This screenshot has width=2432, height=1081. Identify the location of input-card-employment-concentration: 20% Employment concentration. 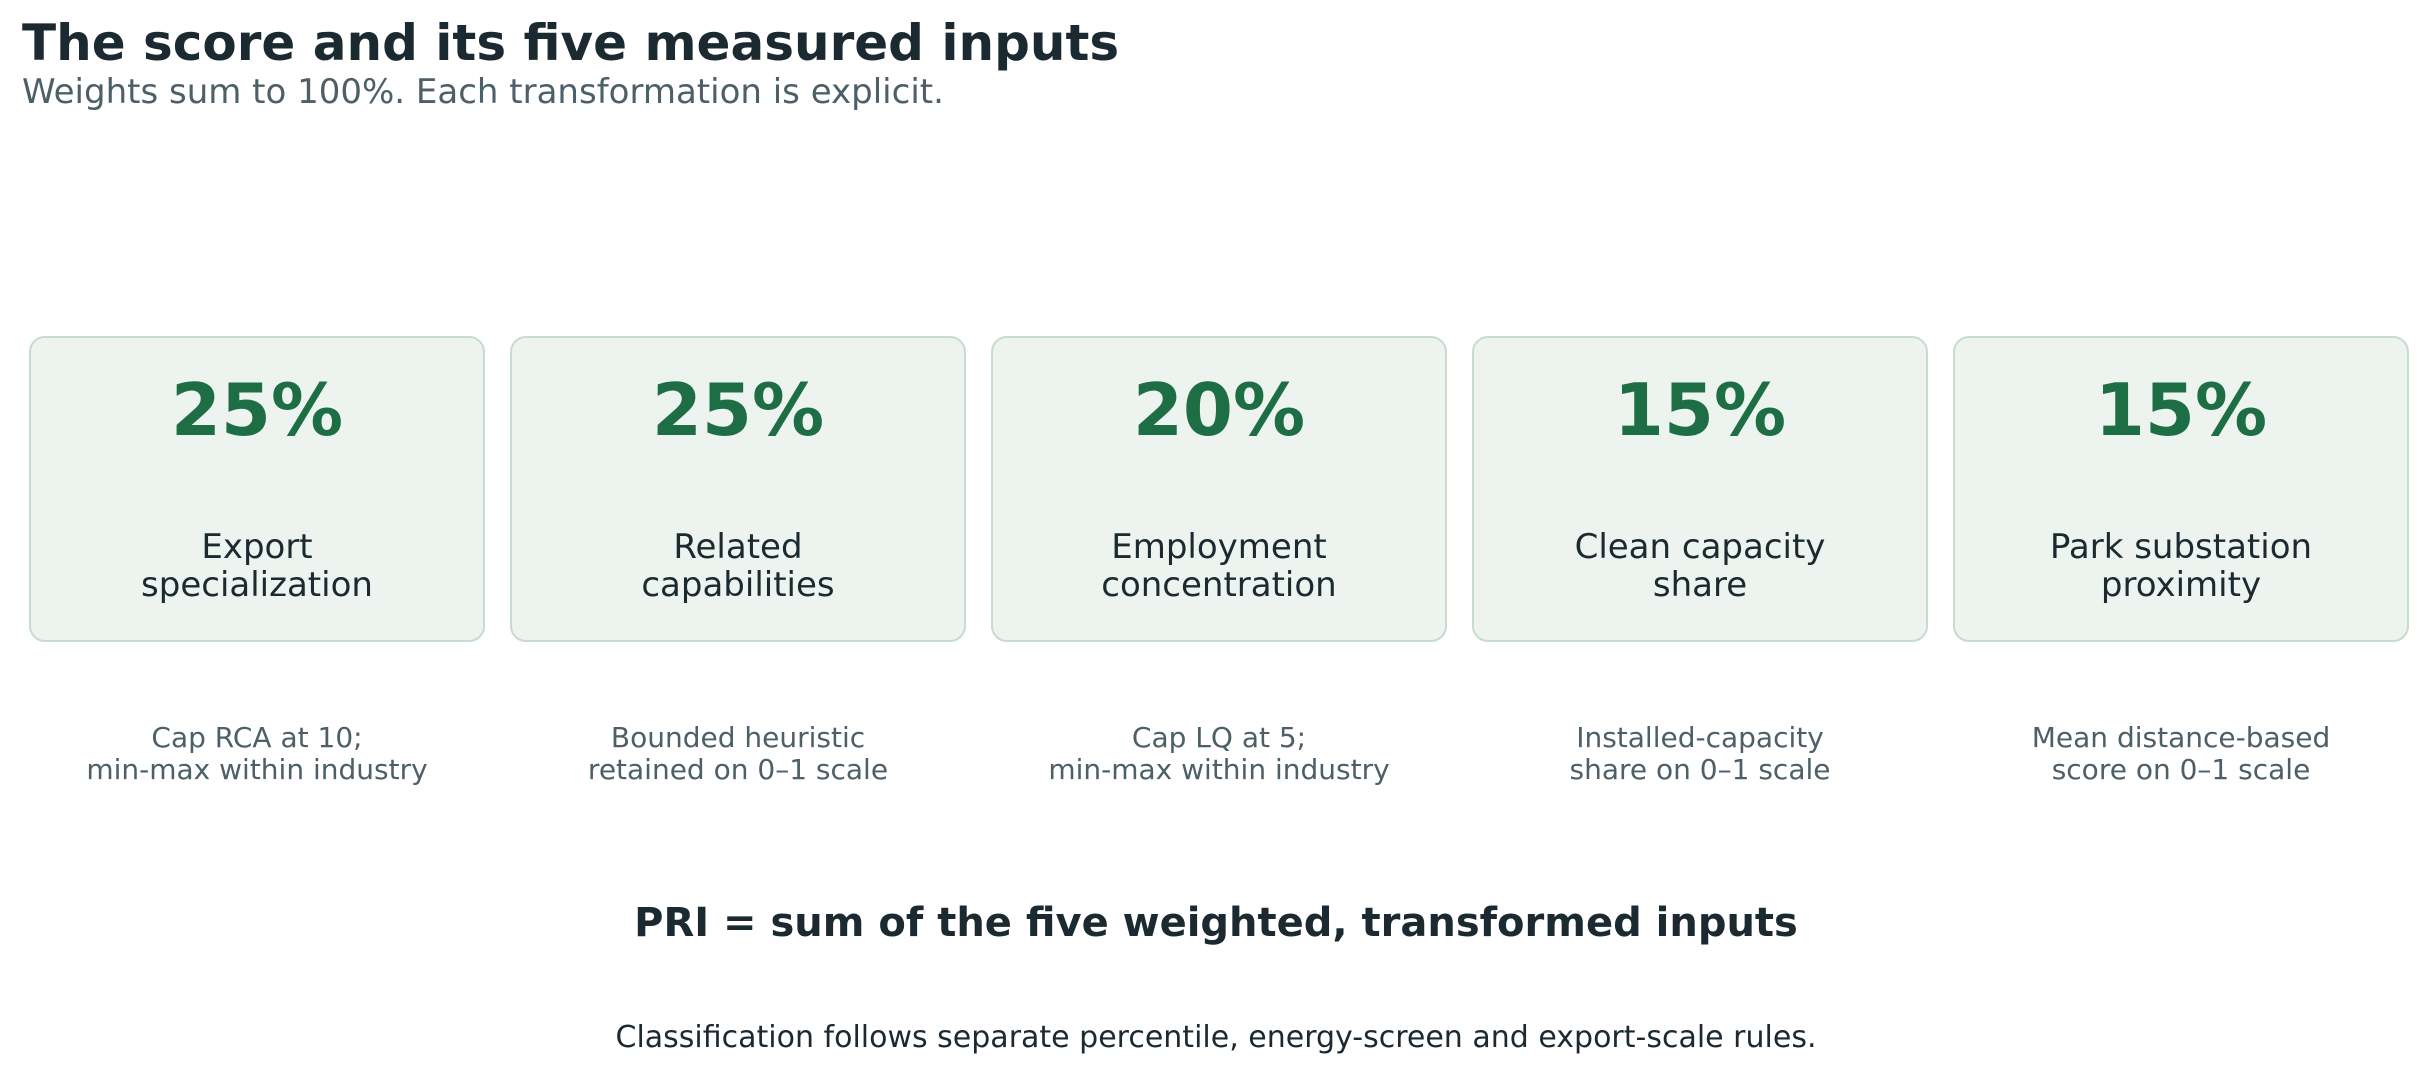
(1219, 489).